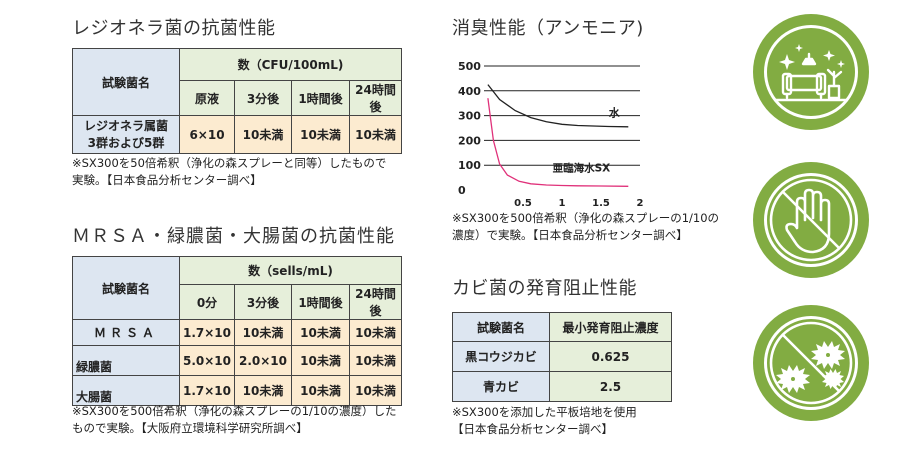  I want to click on table-row: レジオネラ属菌 3群および5群 6×10 10未満 10未満 10未満, so click(237, 134).